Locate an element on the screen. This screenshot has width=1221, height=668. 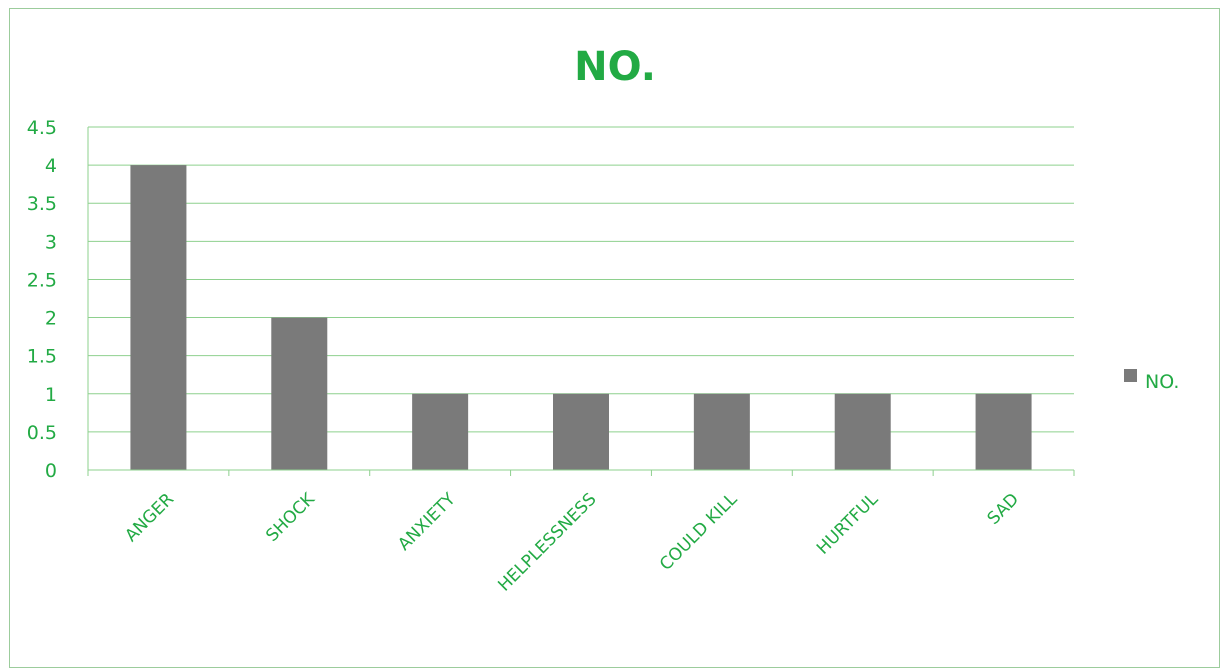
y-tick-label: 0.5 is located at coordinates (42, 433).